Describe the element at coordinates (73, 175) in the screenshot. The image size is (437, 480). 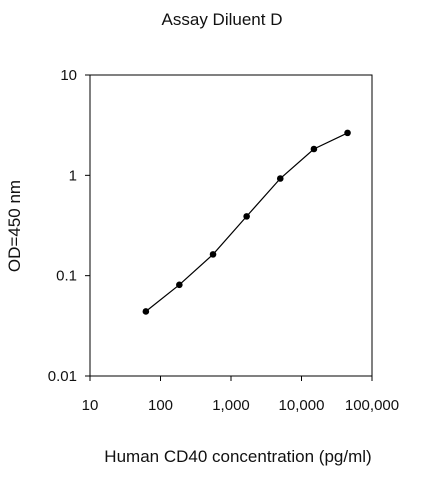
I see `y-tick-label: 1` at that location.